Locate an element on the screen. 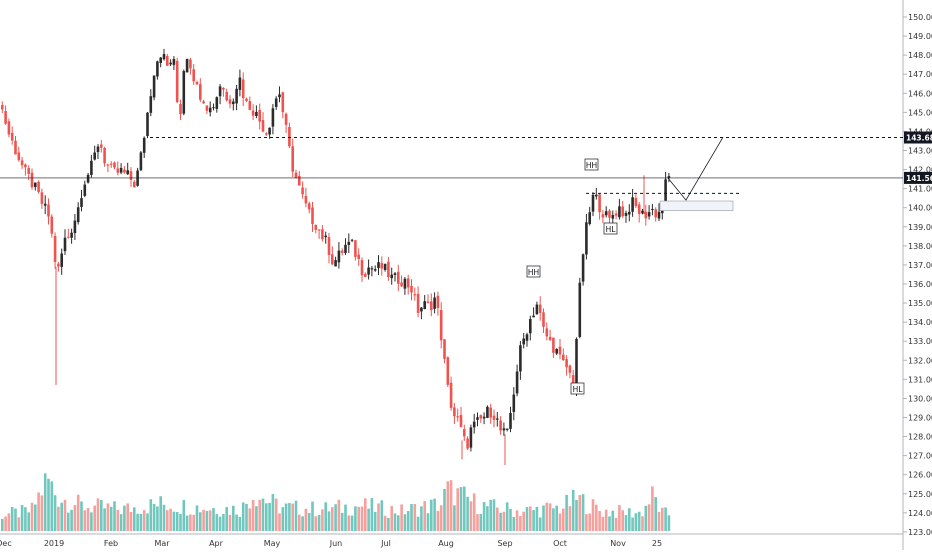 The image size is (932, 555). price-tick-label: 145.000 is located at coordinates (920, 112).